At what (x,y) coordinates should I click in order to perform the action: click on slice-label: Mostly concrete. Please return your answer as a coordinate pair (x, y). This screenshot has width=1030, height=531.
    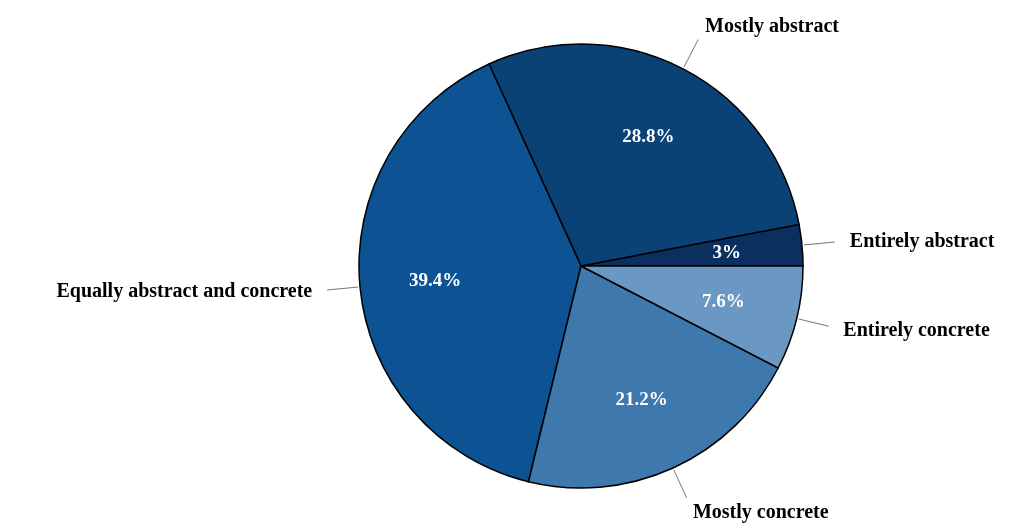
    Looking at the image, I should click on (760, 511).